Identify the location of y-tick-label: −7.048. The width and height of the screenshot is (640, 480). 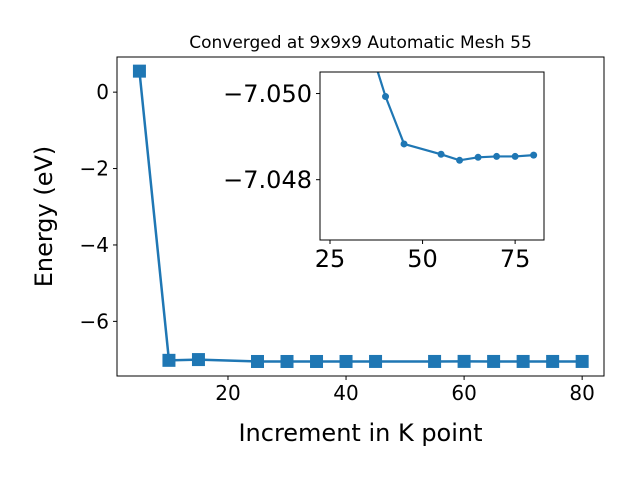
(267, 180).